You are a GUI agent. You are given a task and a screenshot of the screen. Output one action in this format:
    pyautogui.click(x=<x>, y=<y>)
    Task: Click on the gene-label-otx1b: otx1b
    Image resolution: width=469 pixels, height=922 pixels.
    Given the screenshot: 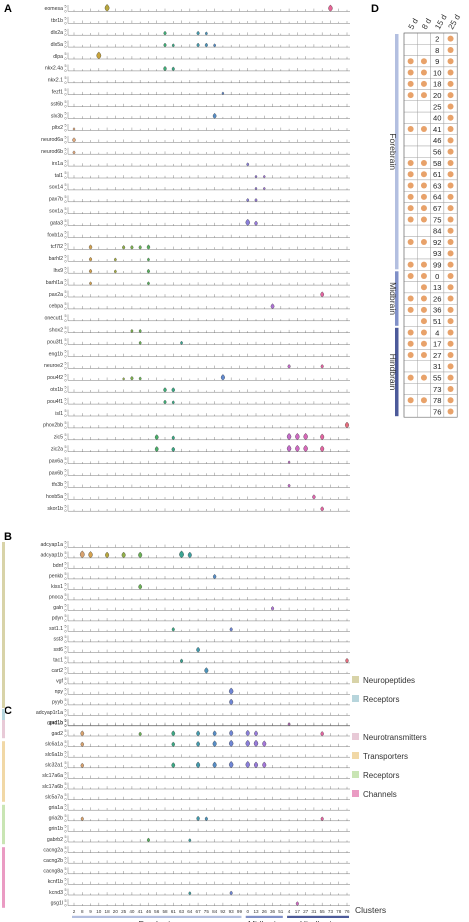 What is the action you would take?
    pyautogui.click(x=56, y=390)
    